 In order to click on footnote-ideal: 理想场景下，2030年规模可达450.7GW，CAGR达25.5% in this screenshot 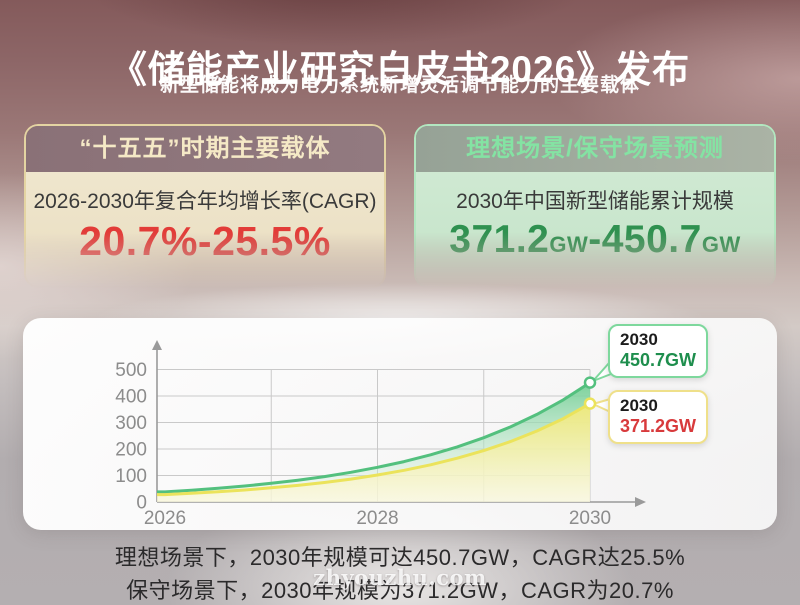, I will do `click(400, 557)`.